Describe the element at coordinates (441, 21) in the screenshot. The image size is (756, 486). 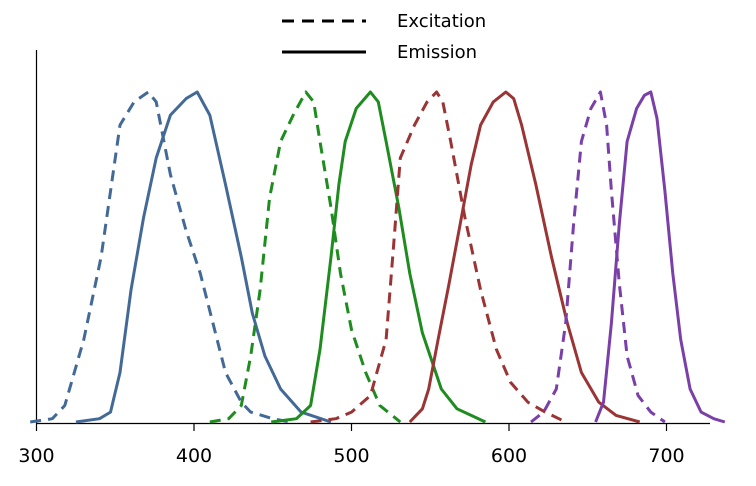
I see `legend-excitation-label: Excitation` at that location.